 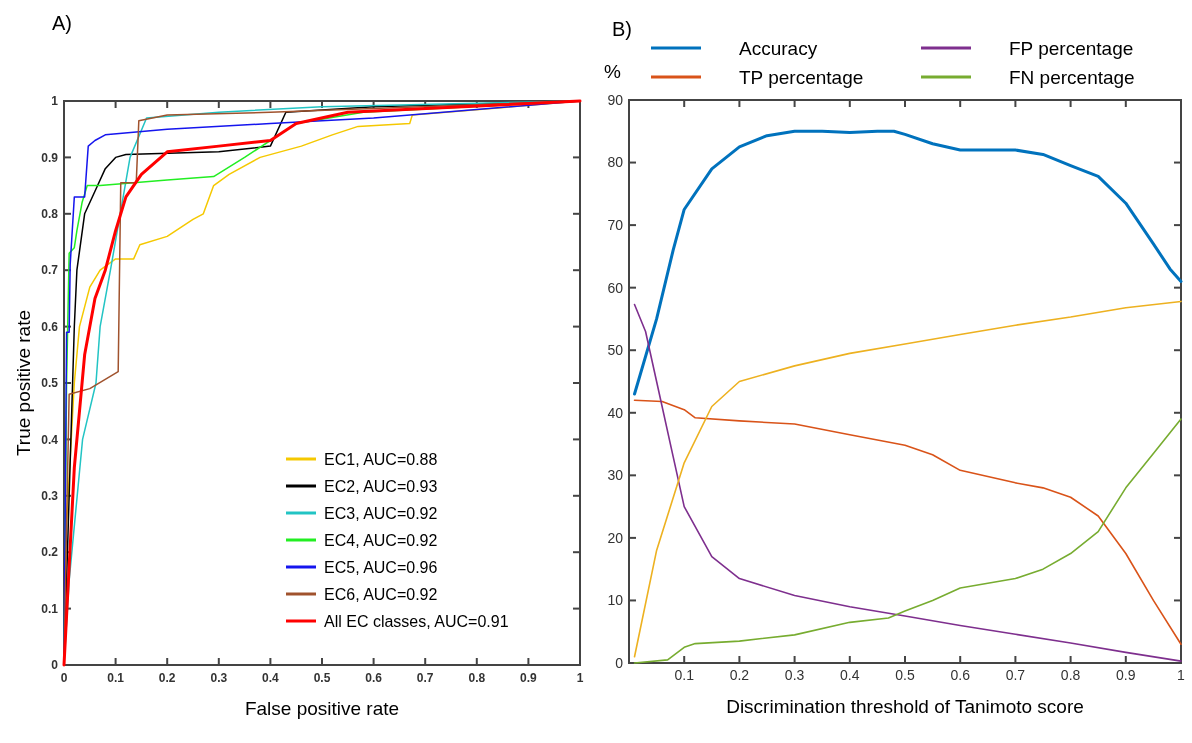 I want to click on y-tick-label: 90, so click(x=615, y=99).